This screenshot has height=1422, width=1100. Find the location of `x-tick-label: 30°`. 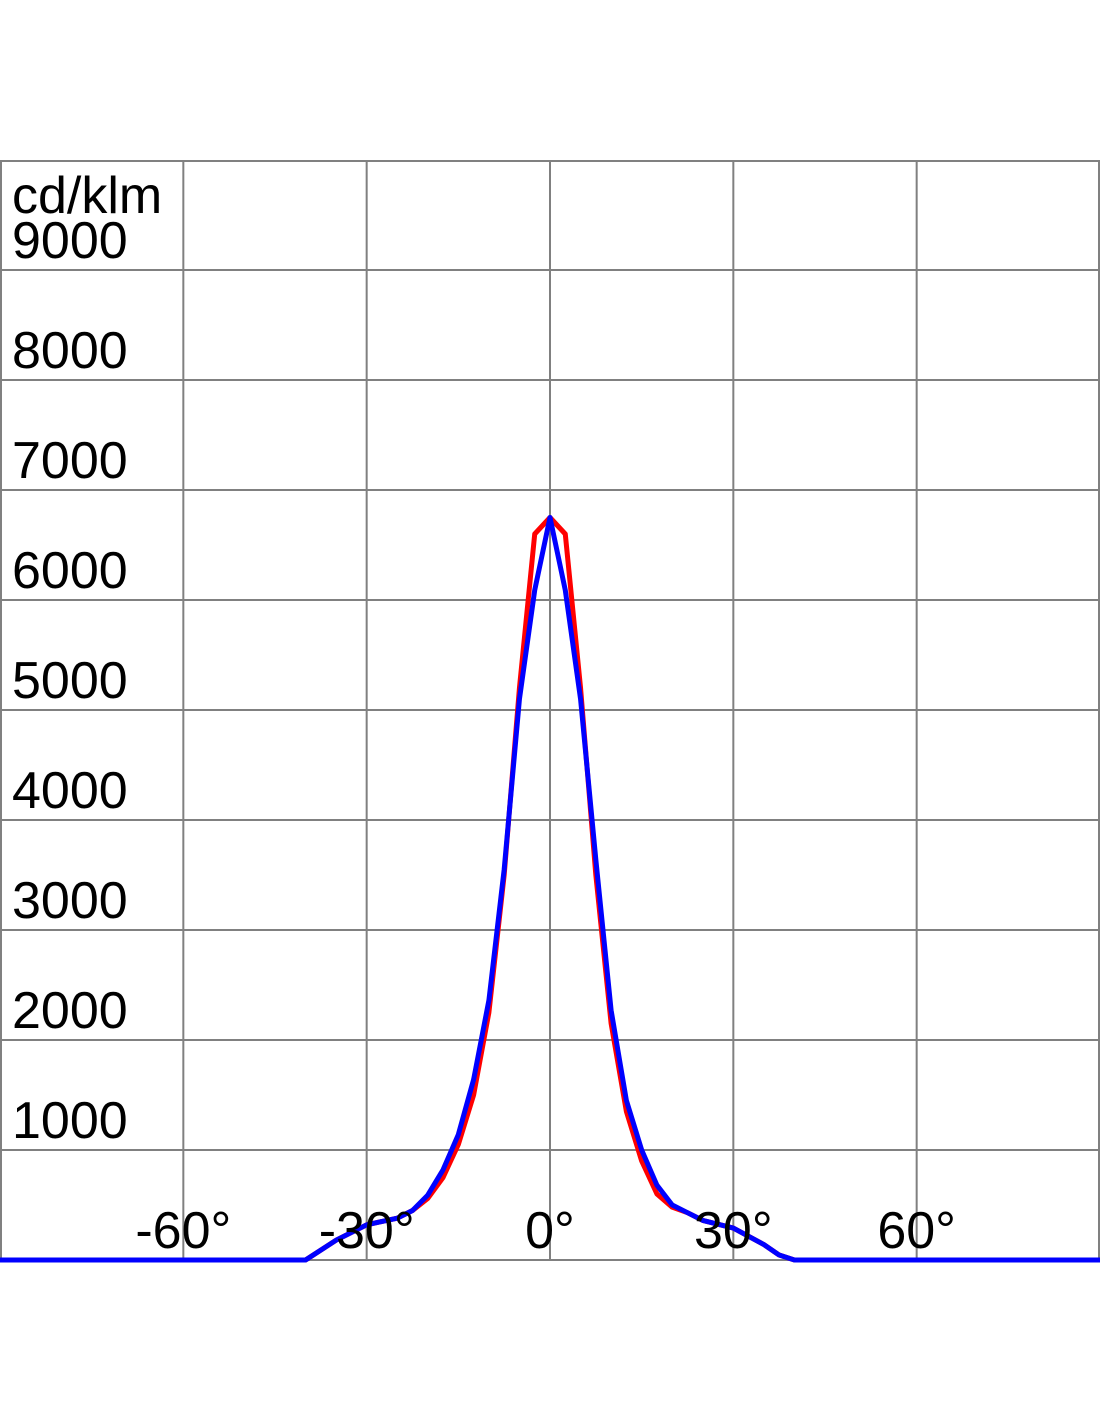

x-tick-label: 30° is located at coordinates (733, 1231).